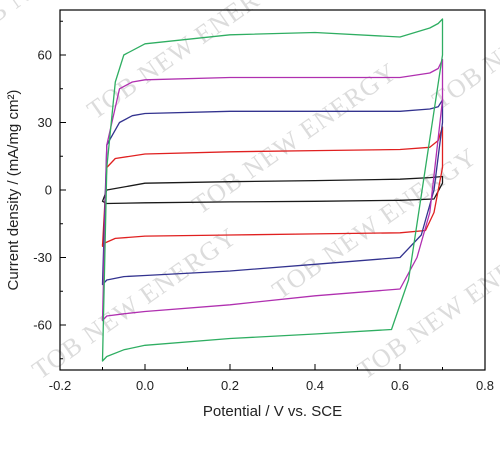  I want to click on y-tick-label: 30, so click(45, 122).